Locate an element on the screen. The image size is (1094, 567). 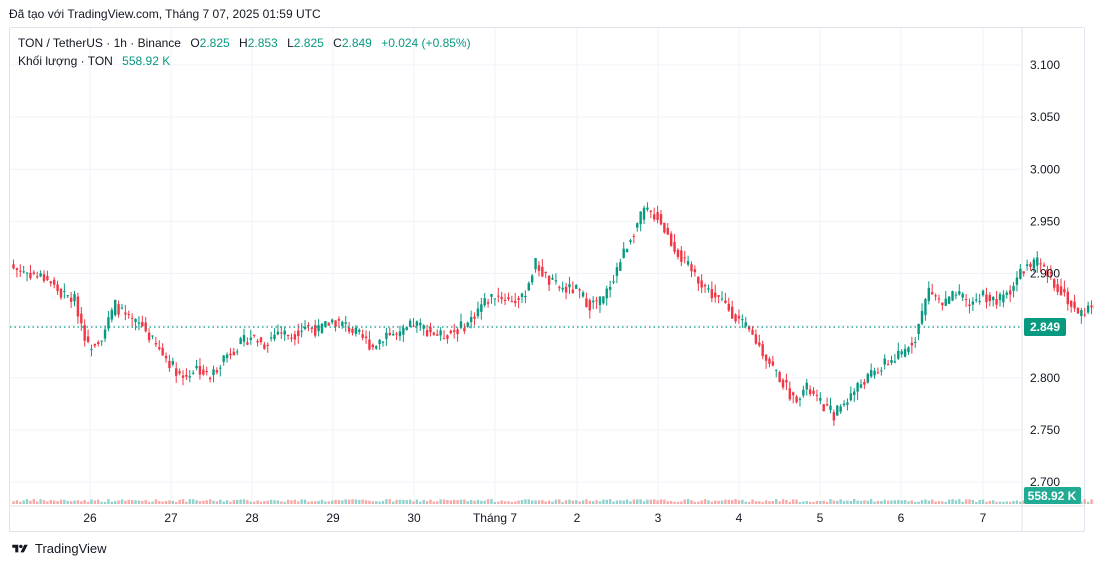
volume-row: Khối lượng · TON 558.92 K is located at coordinates (244, 61).